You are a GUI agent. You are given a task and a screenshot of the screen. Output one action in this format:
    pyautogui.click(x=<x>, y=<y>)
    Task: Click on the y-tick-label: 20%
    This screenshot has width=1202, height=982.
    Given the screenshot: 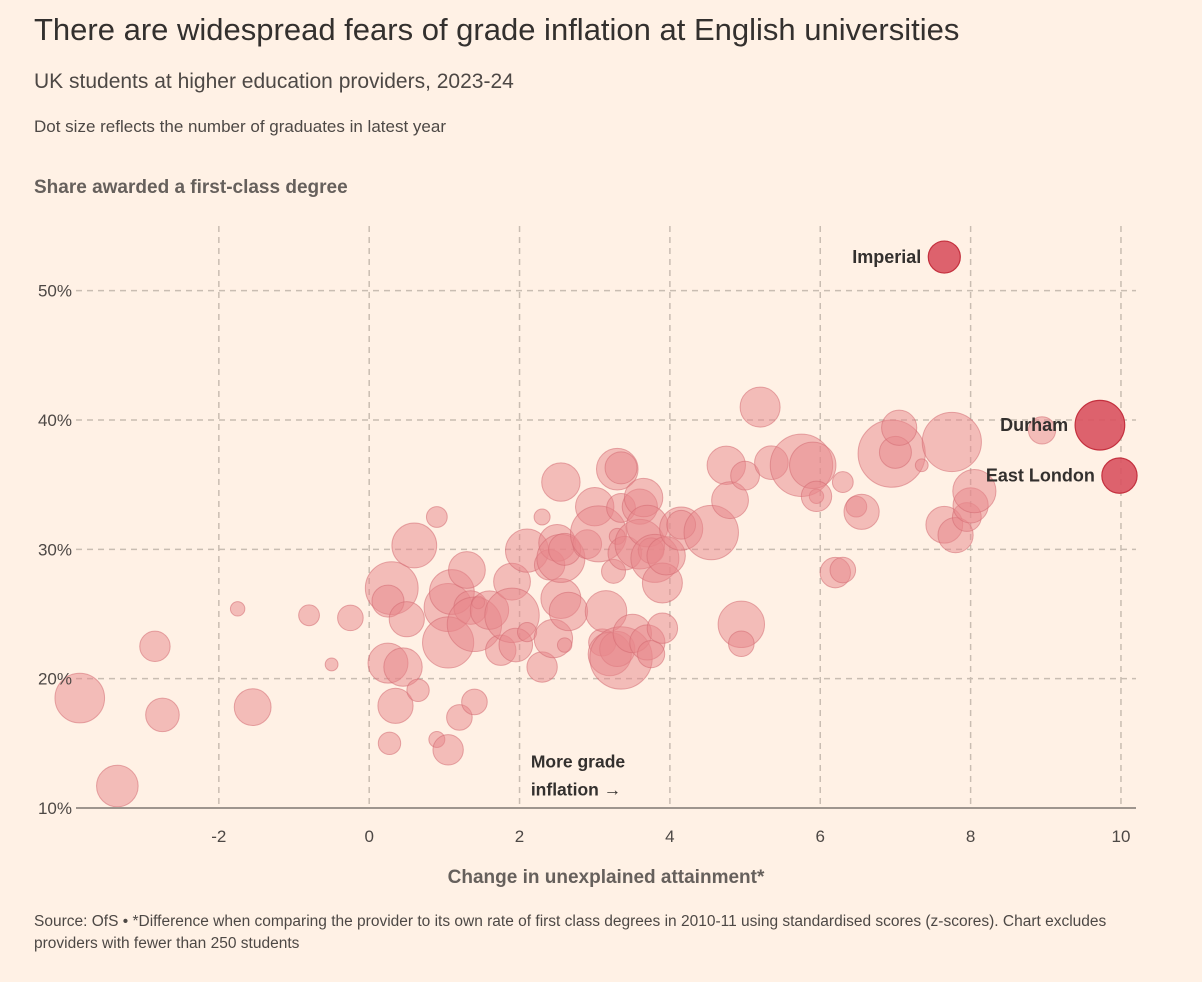 What is the action you would take?
    pyautogui.click(x=55, y=679)
    